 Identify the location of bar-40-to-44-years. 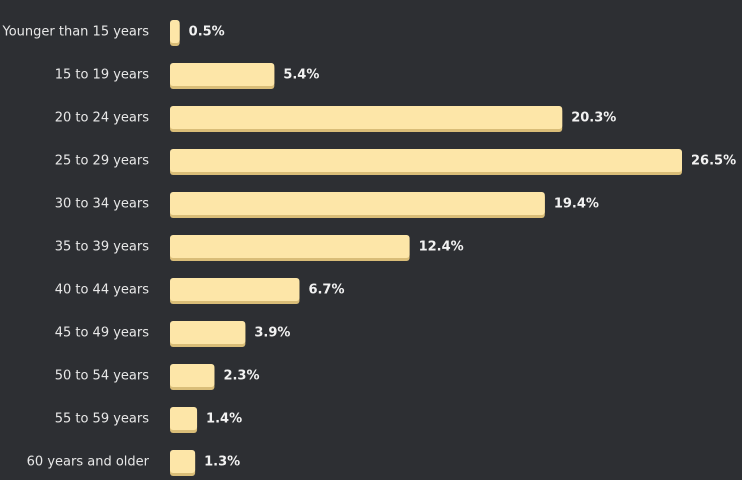
(235, 291).